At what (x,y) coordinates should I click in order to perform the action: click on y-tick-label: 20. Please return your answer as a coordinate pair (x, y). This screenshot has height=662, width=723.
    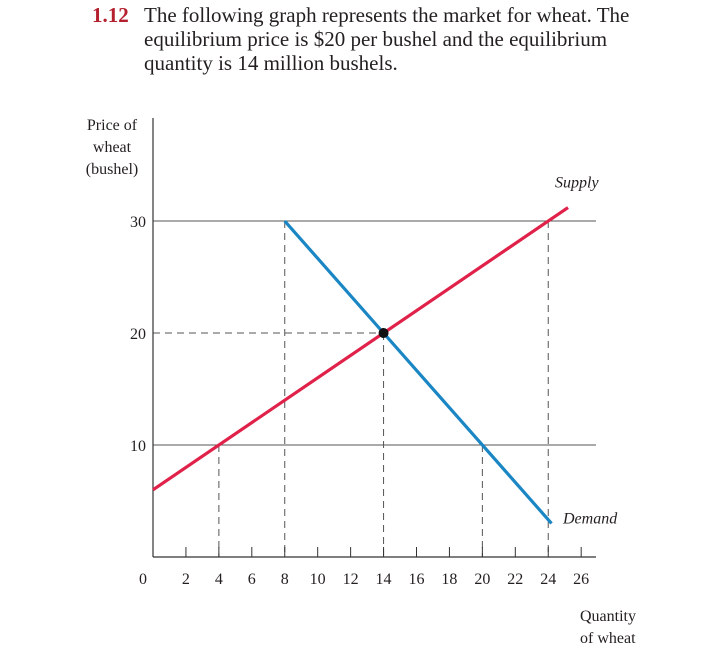
    Looking at the image, I should click on (138, 334).